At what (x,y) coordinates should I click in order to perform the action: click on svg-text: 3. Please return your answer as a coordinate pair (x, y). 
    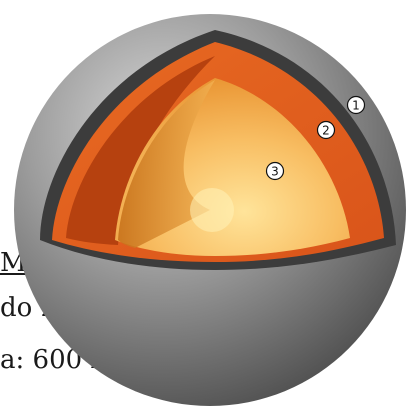
    Looking at the image, I should click on (275, 172).